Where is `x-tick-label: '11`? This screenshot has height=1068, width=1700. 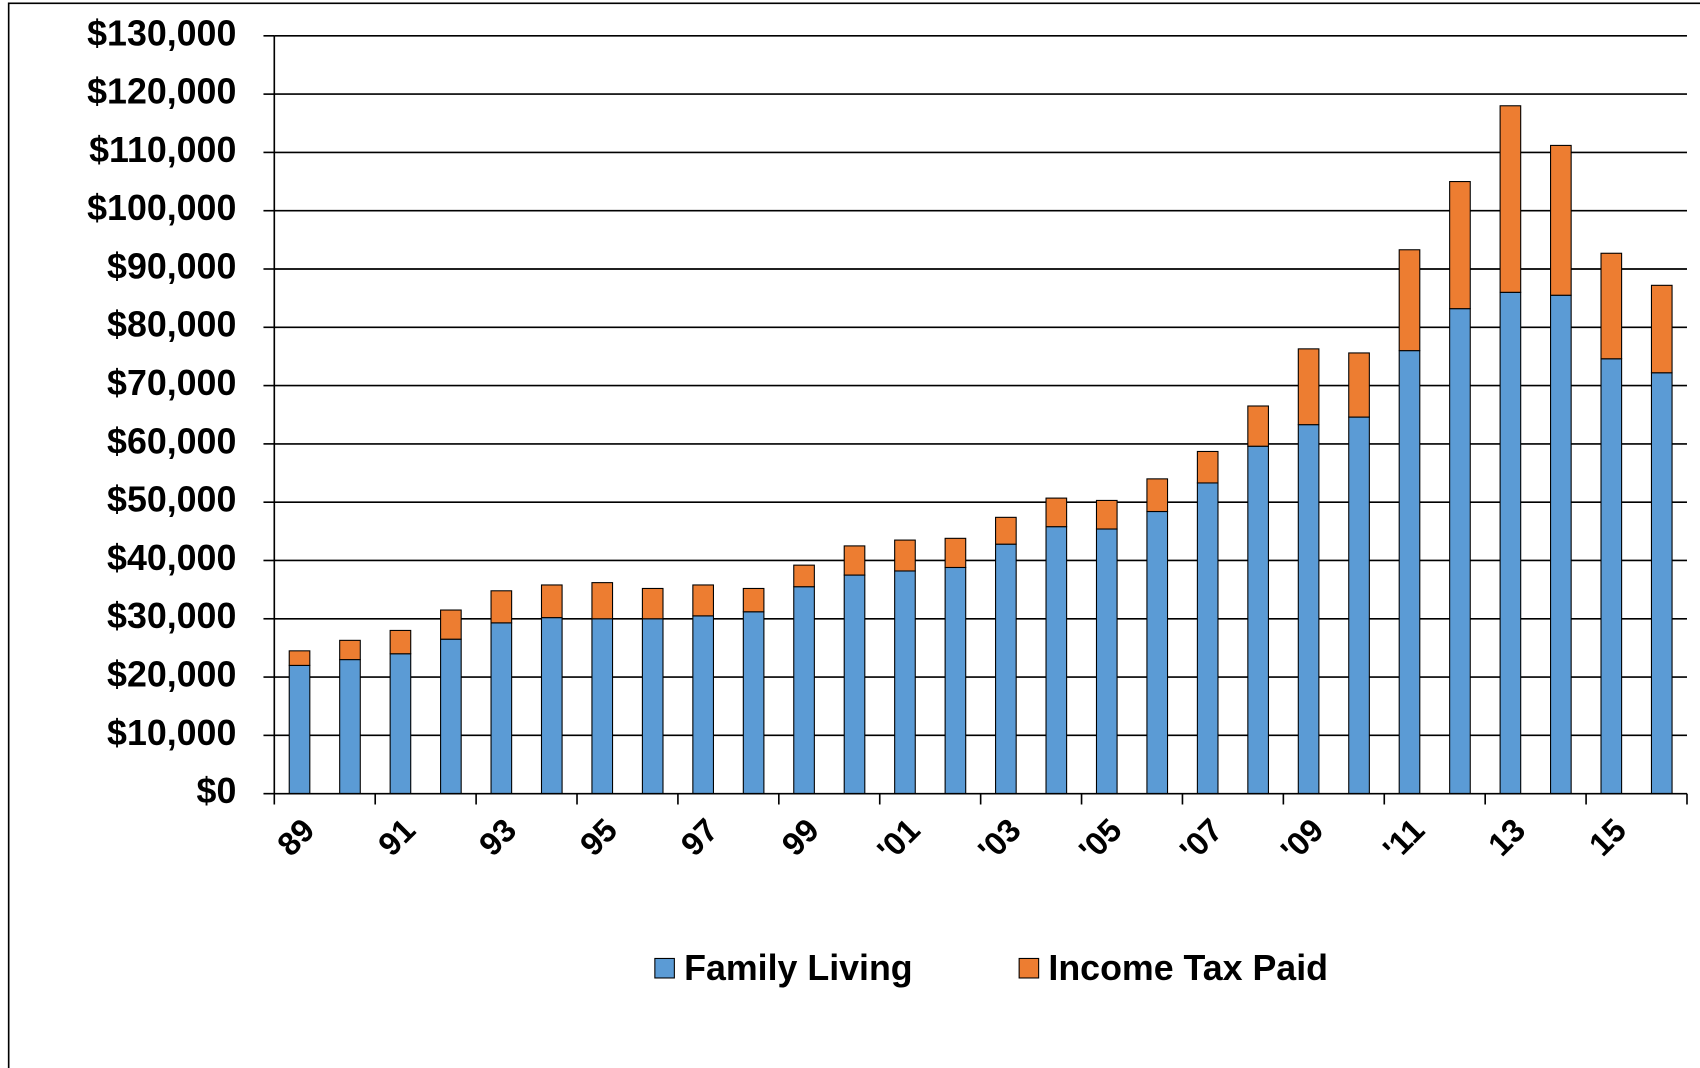
x-tick-label: '11 is located at coordinates (1403, 839).